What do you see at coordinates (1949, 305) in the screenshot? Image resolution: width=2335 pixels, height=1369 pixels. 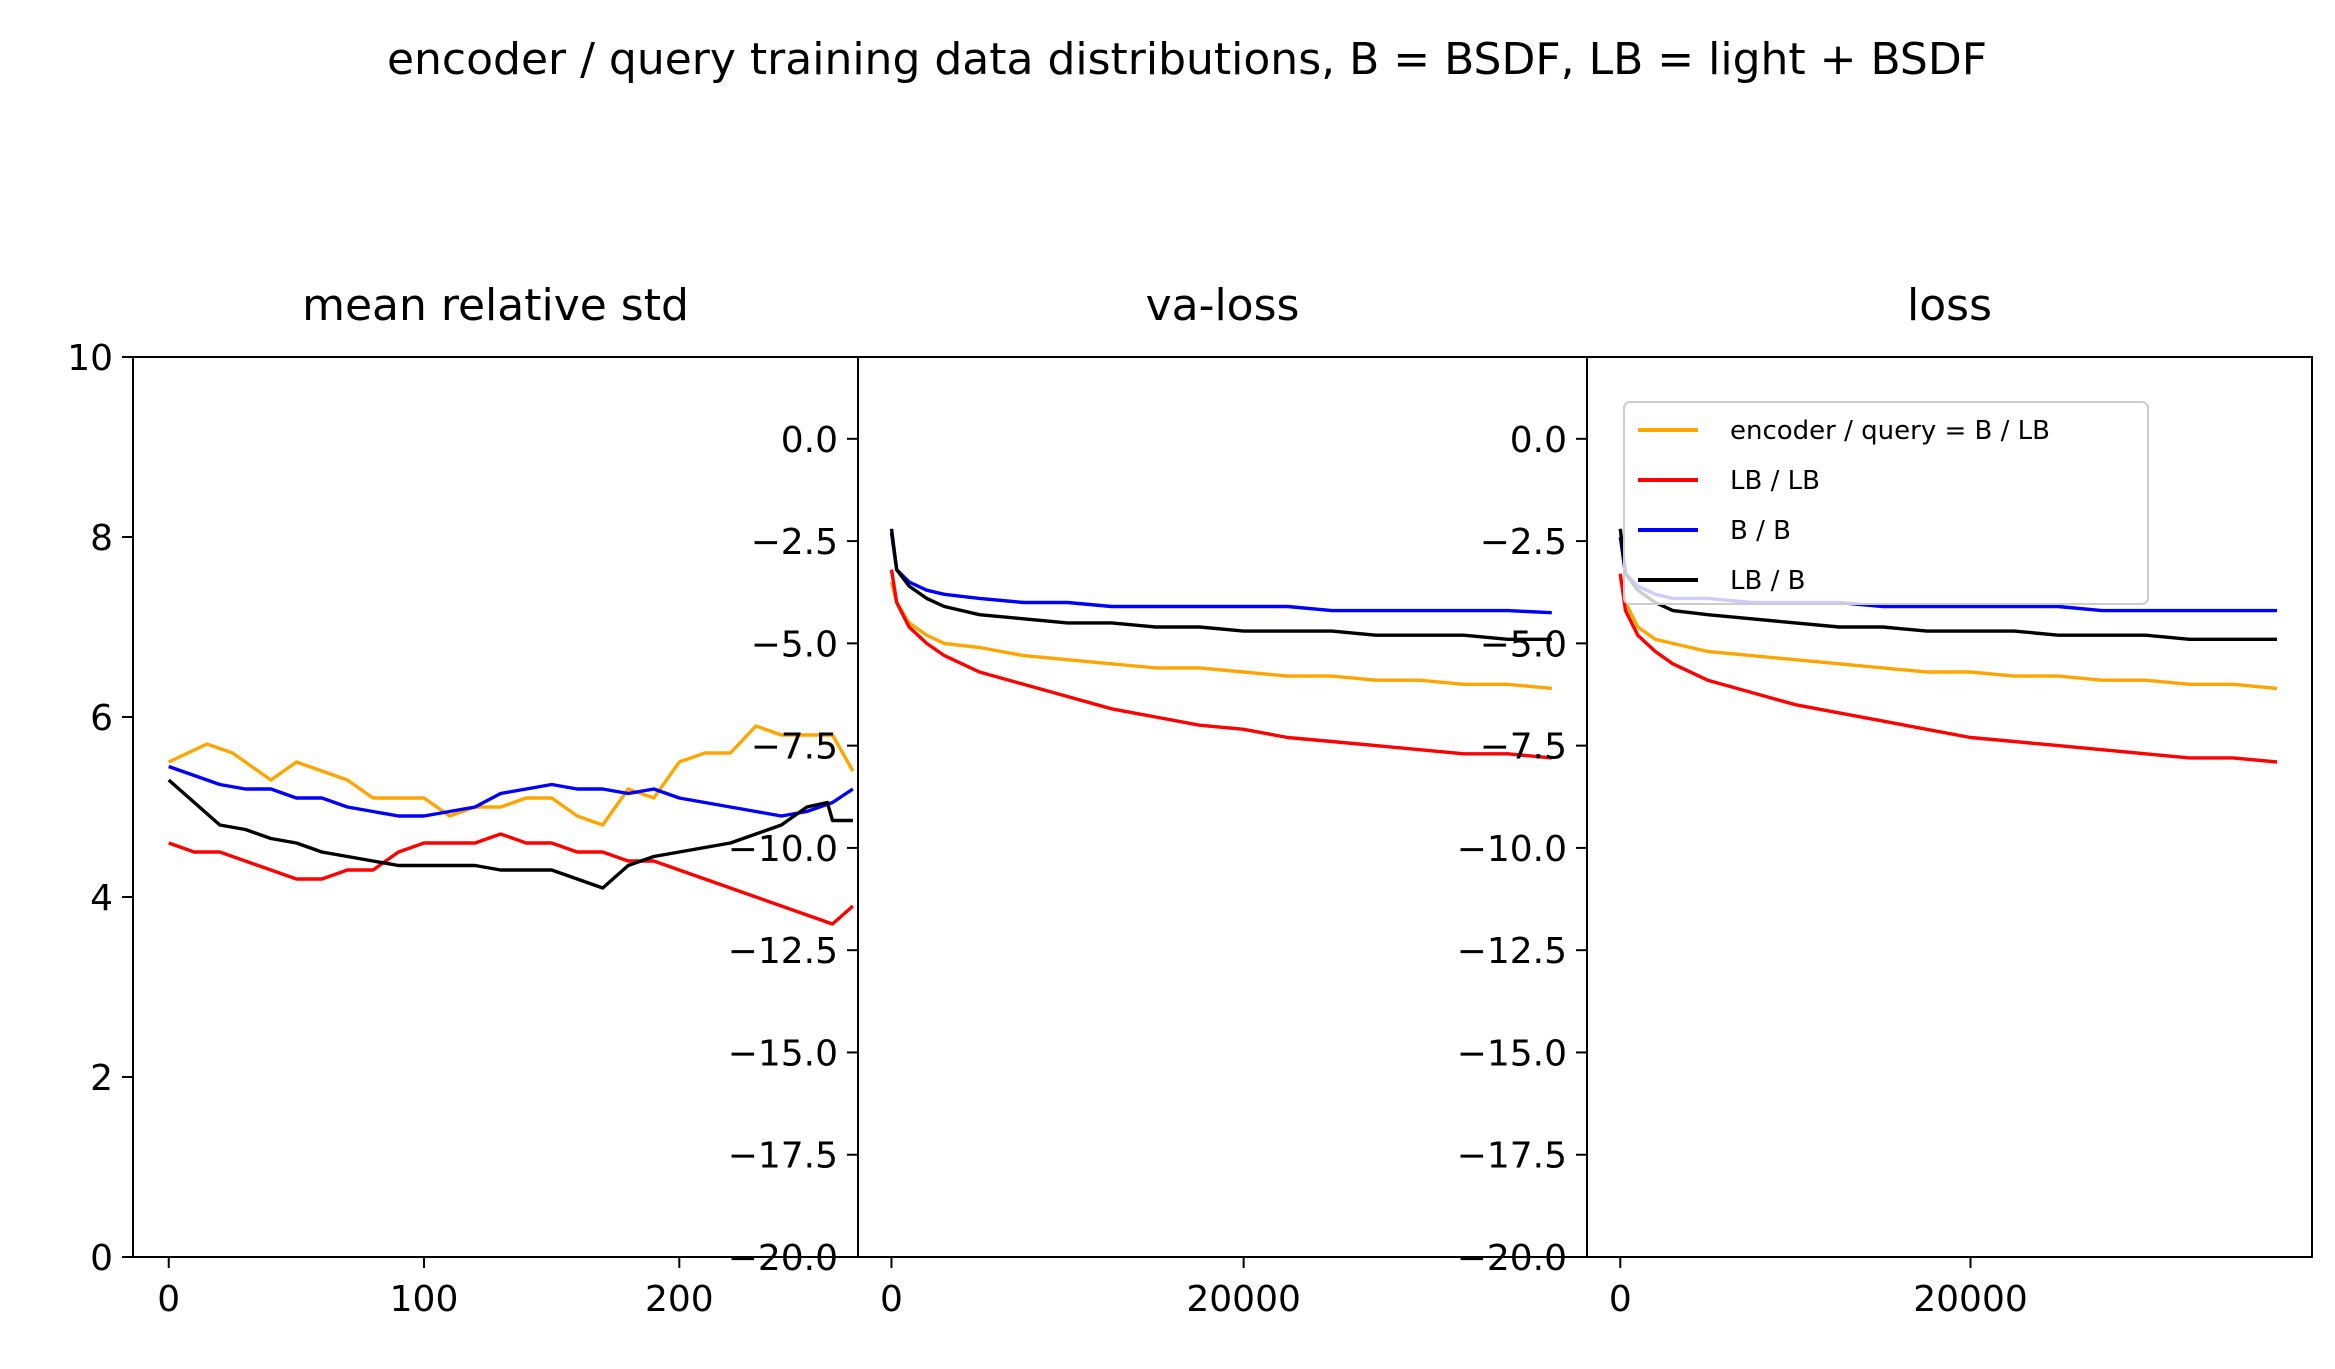 I see `subplot-title: loss` at bounding box center [1949, 305].